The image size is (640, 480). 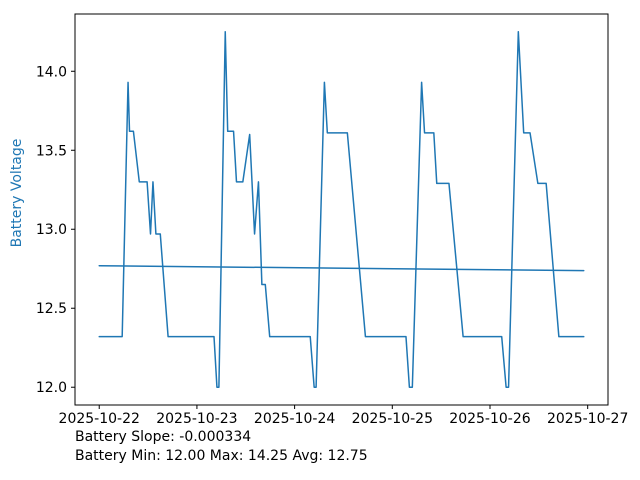 What do you see at coordinates (196, 419) in the screenshot?
I see `x-tick-label: 2025-10-23` at bounding box center [196, 419].